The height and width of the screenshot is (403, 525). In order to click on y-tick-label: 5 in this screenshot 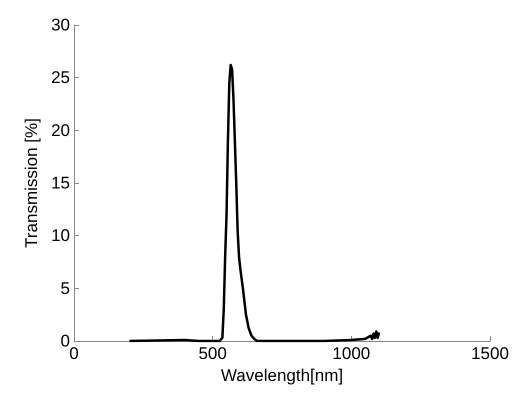, I will do `click(65, 288)`.